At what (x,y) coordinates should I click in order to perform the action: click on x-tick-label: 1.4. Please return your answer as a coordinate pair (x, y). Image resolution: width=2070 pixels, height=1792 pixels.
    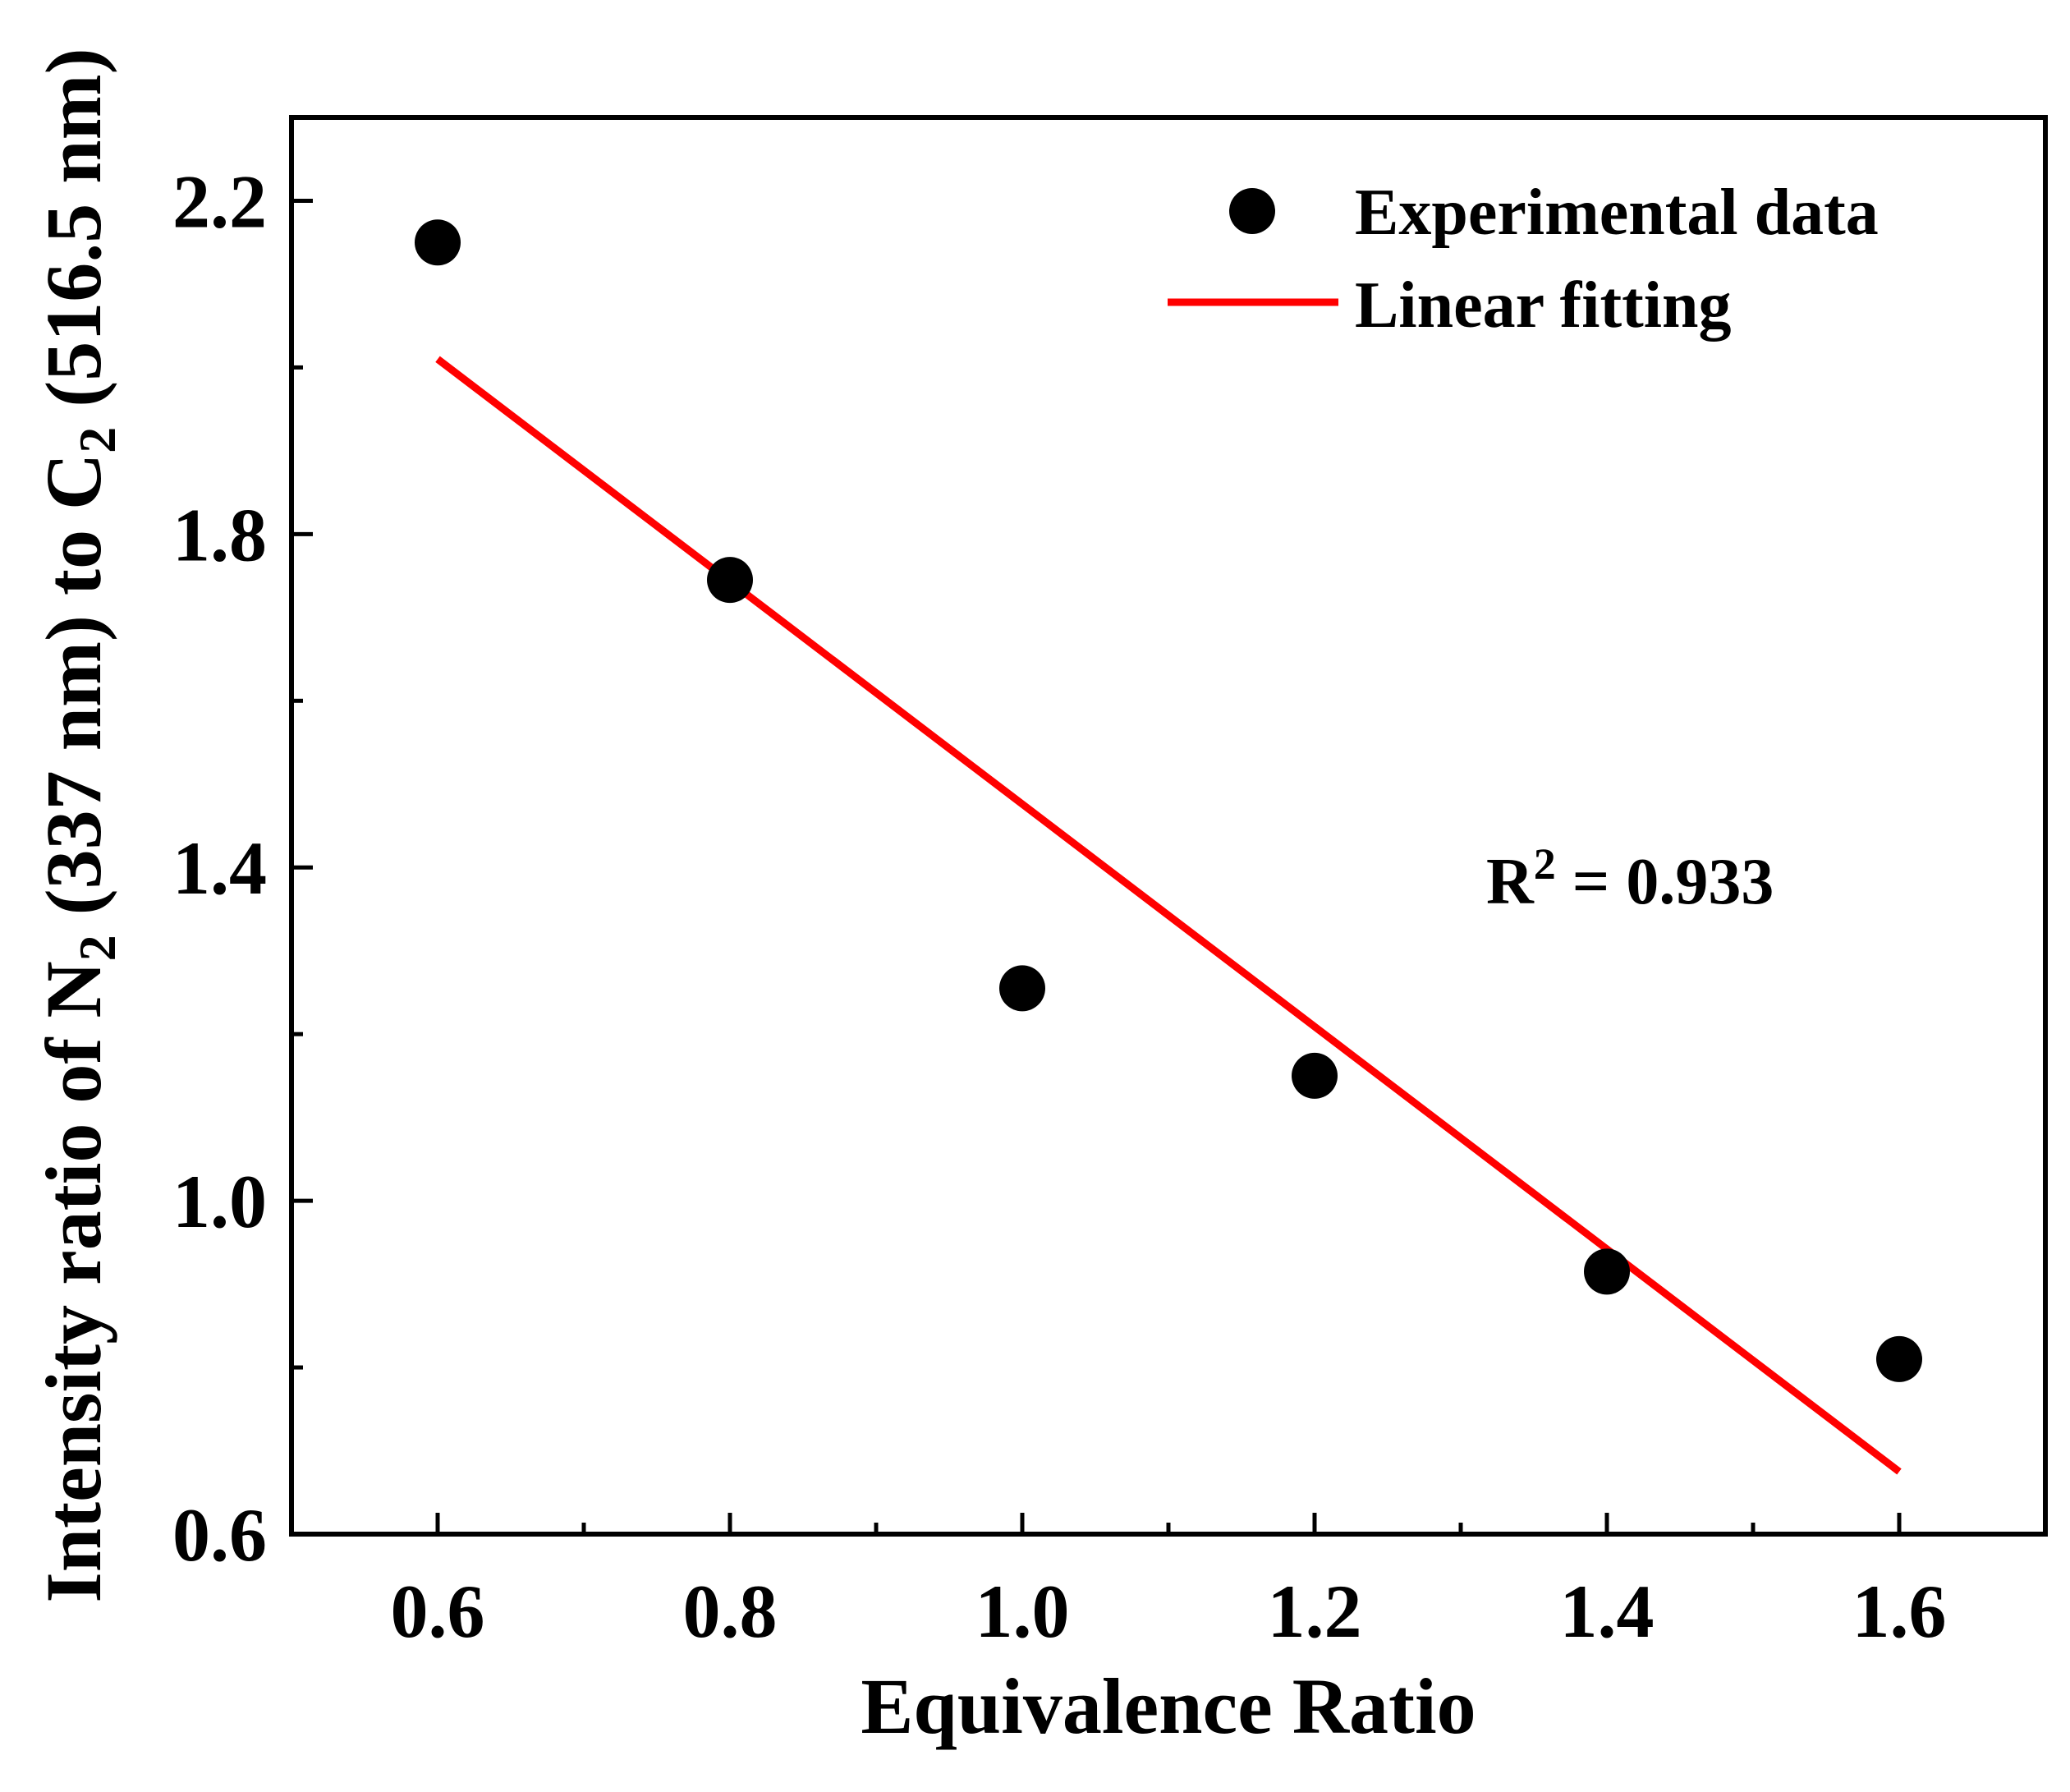
    Looking at the image, I should click on (1607, 1611).